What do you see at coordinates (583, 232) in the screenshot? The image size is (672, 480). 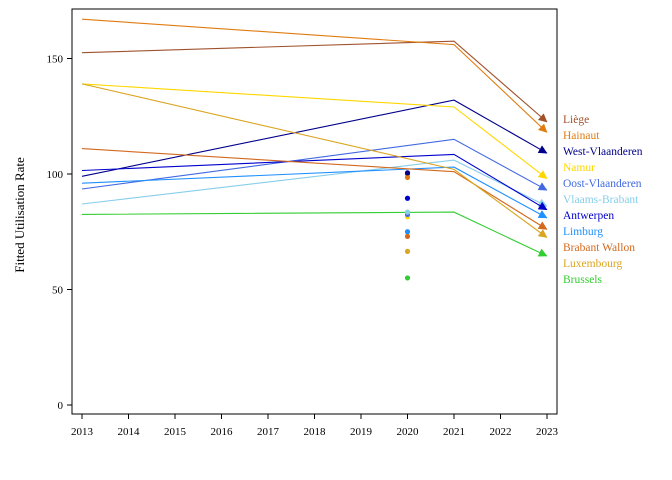 I see `legend-item: Limburg` at bounding box center [583, 232].